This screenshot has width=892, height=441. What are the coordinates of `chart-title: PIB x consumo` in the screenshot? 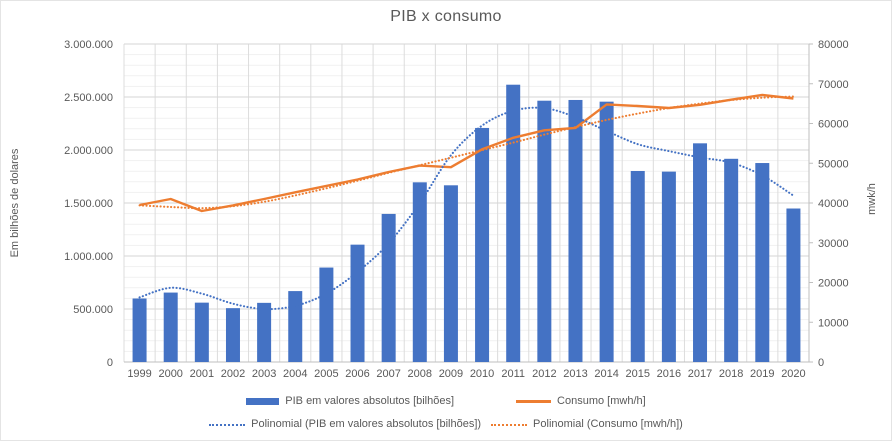 It's located at (446, 16).